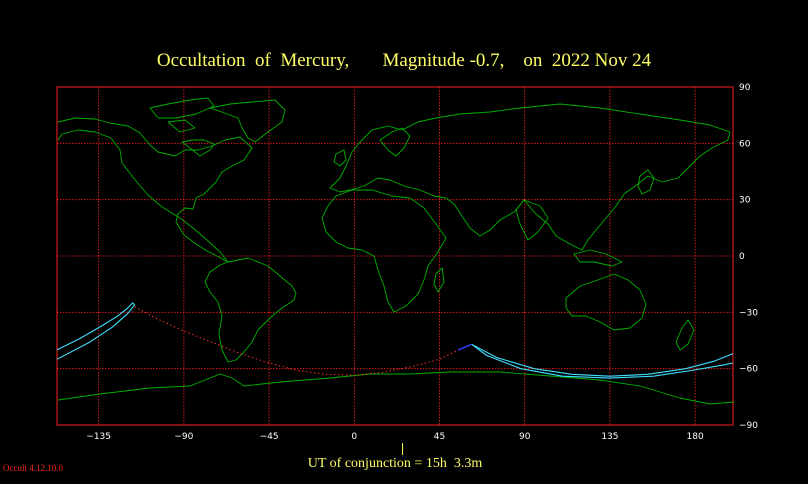  Describe the element at coordinates (439, 437) in the screenshot. I see `longitude-tick-label: 45` at that location.